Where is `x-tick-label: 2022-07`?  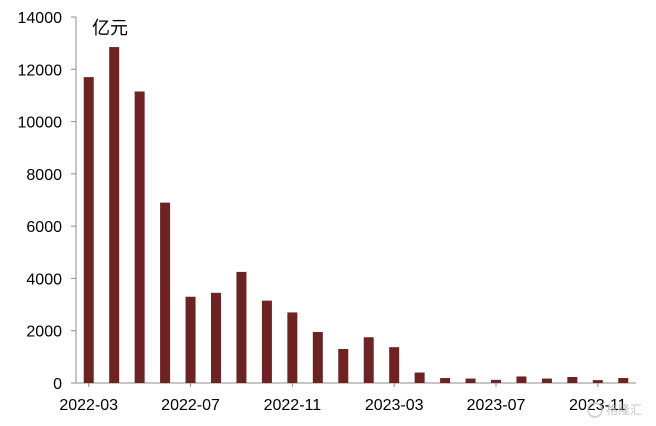
x-tick-label: 2022-07 is located at coordinates (190, 405).